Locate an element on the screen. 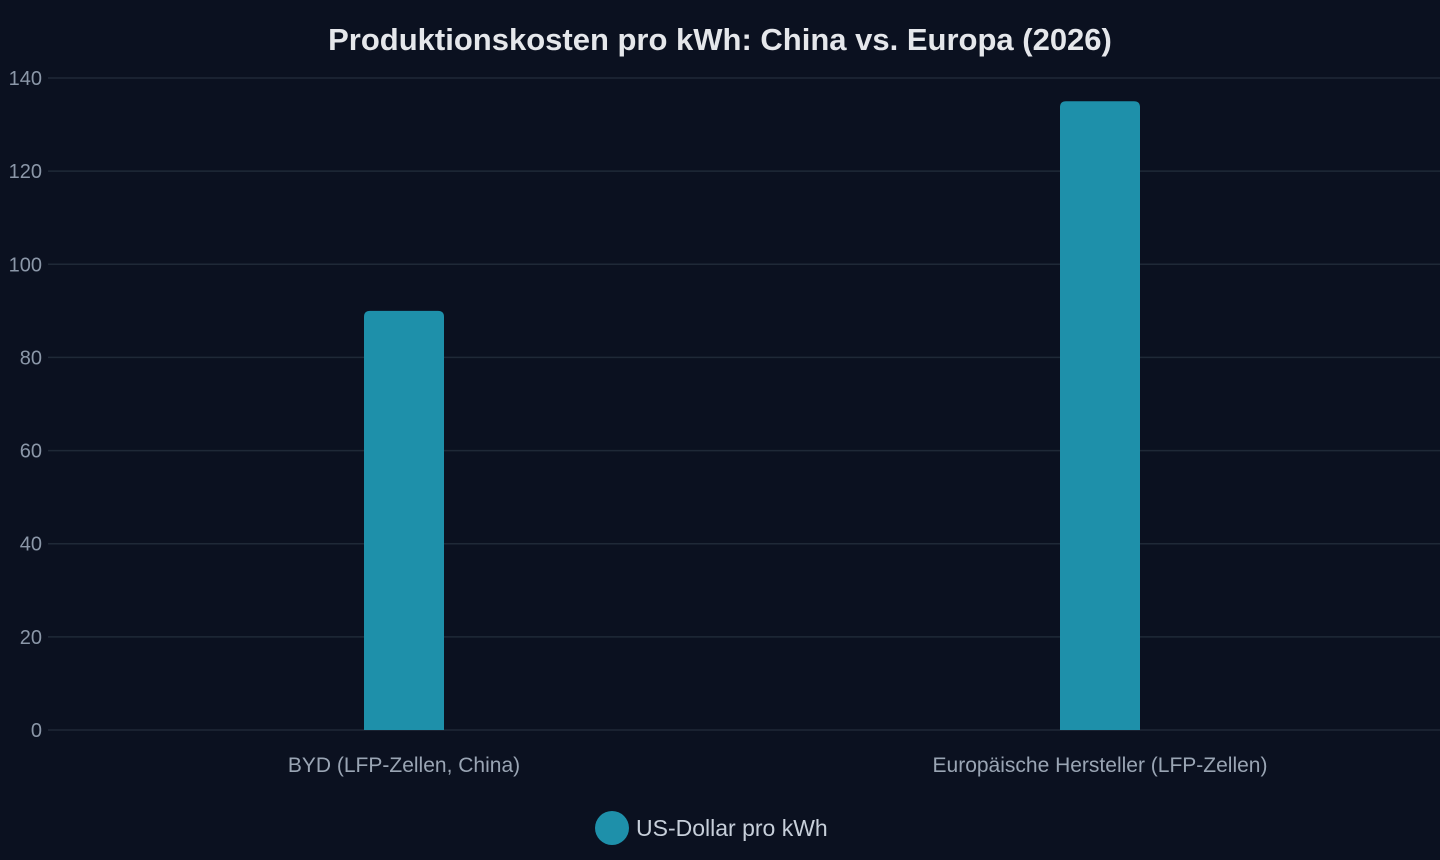 This screenshot has width=1440, height=860. y-tick-label: 80 is located at coordinates (31, 358).